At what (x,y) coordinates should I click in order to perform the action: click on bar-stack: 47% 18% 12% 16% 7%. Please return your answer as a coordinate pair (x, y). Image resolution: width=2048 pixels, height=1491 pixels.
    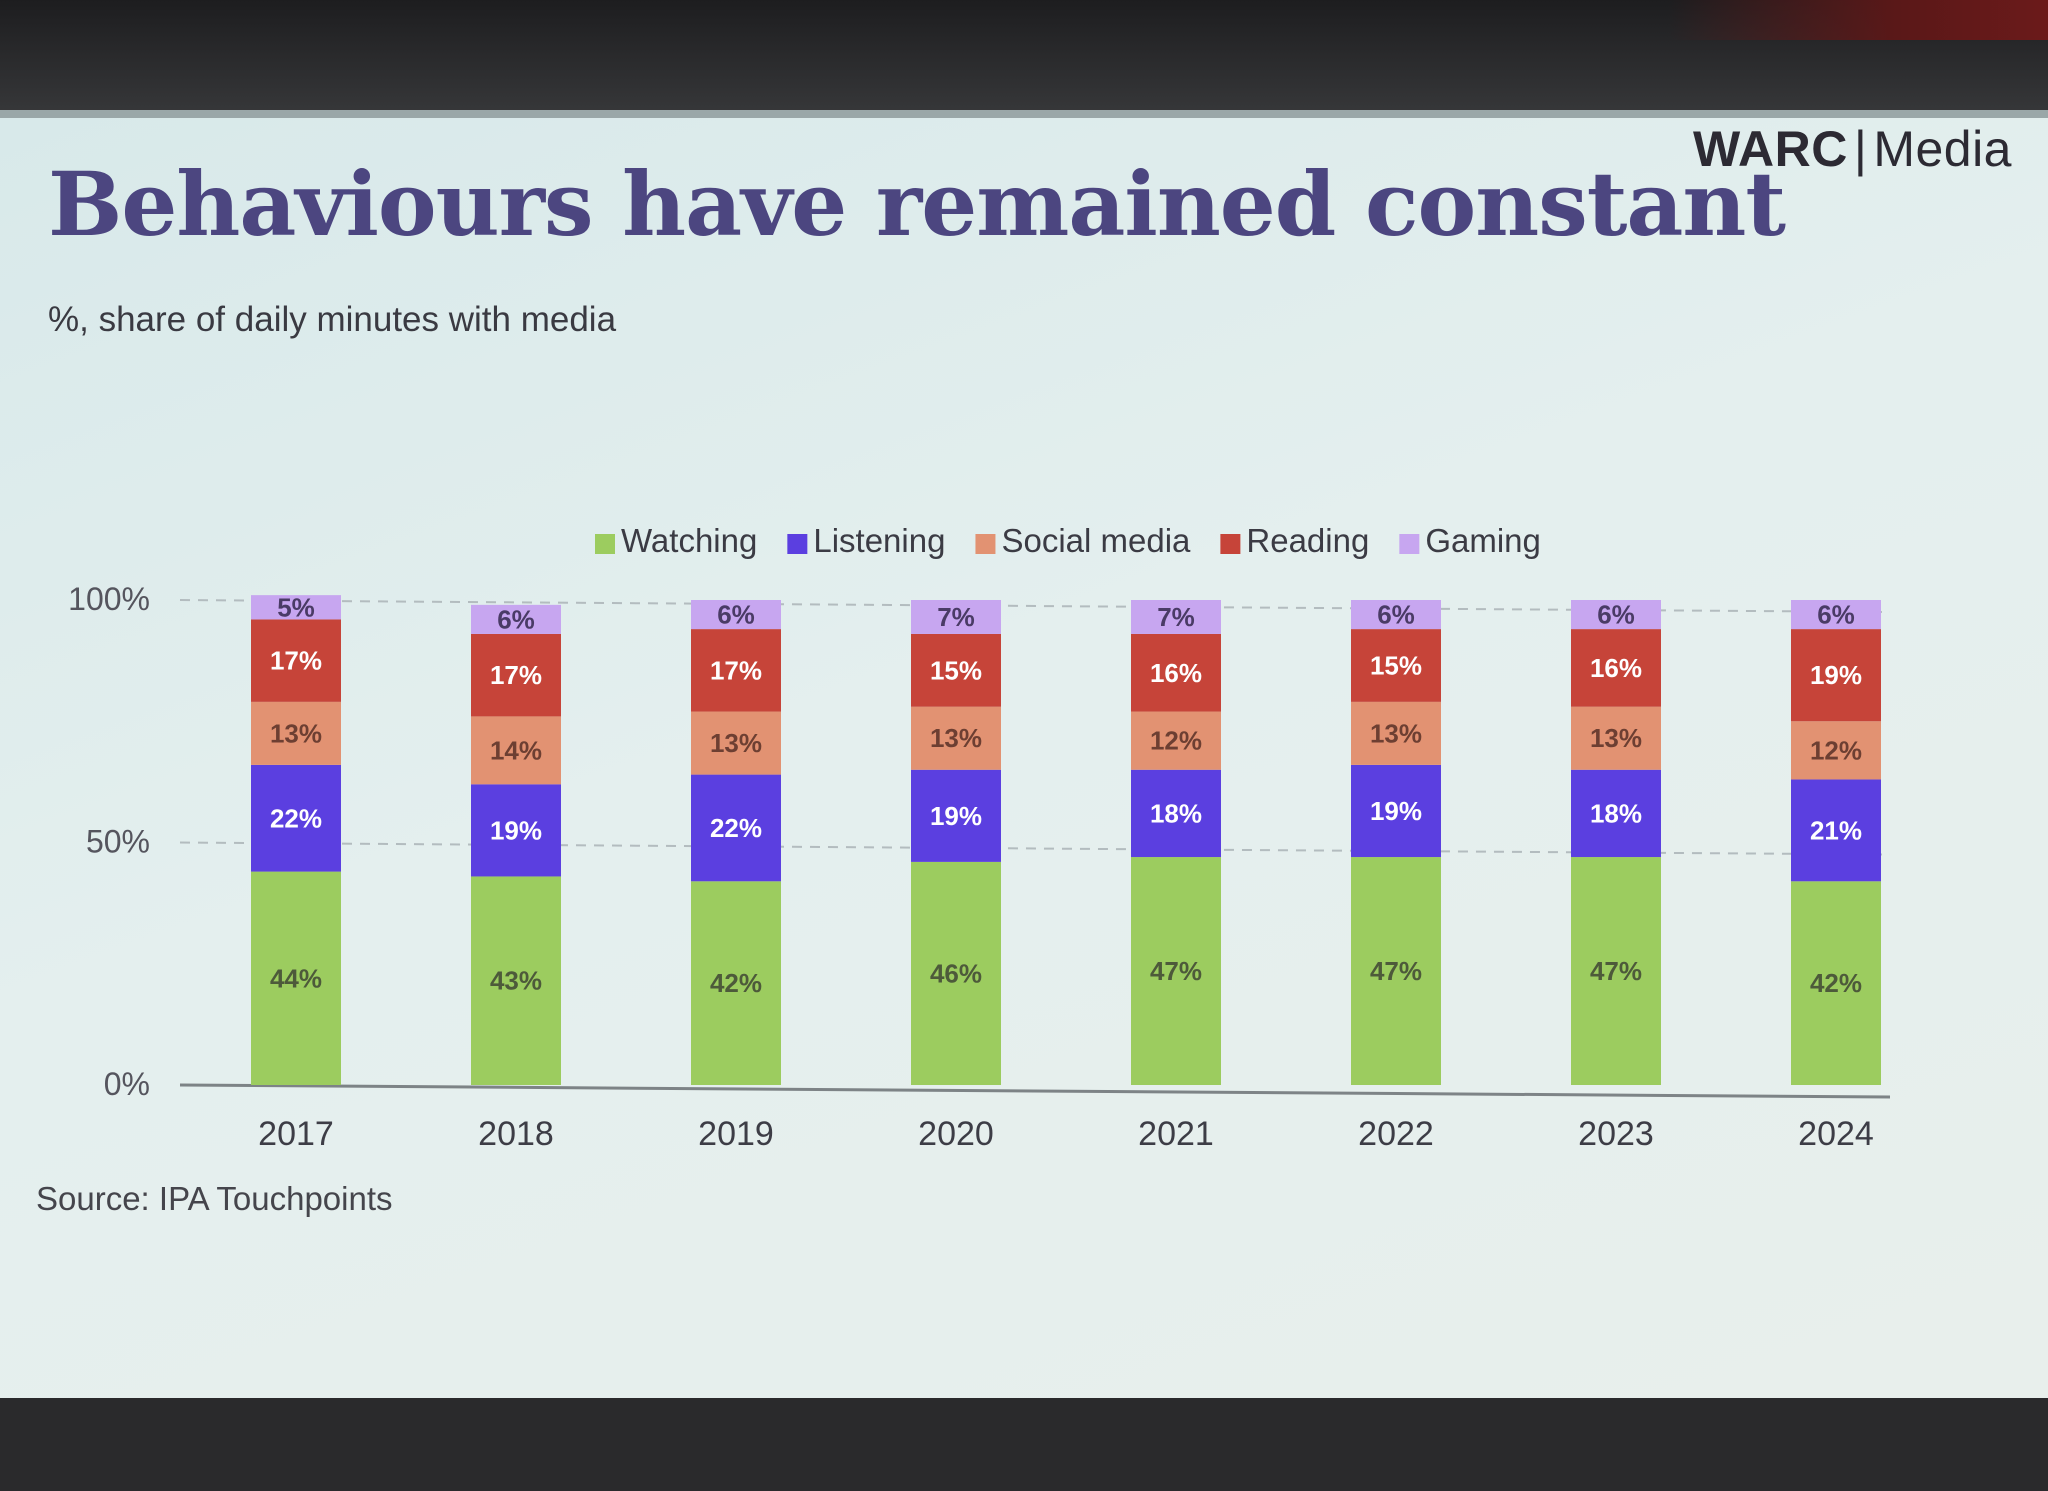
    Looking at the image, I should click on (1176, 842).